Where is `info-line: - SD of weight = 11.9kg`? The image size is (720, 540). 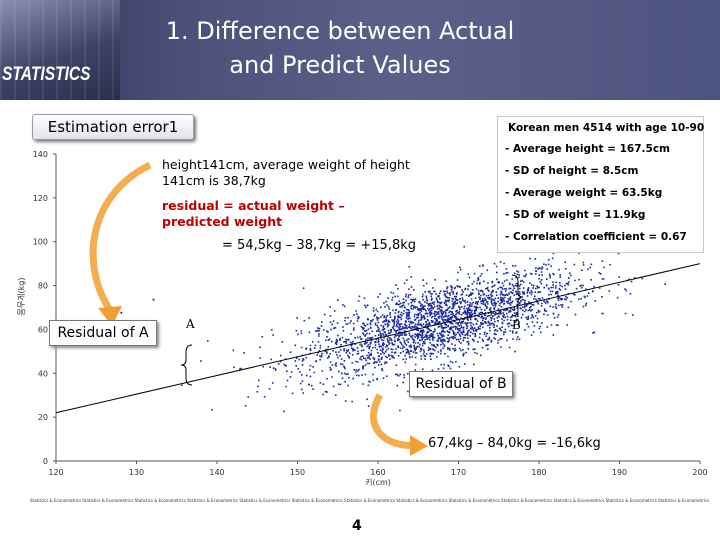
info-line: - SD of weight = 11.9kg is located at coordinates (575, 215).